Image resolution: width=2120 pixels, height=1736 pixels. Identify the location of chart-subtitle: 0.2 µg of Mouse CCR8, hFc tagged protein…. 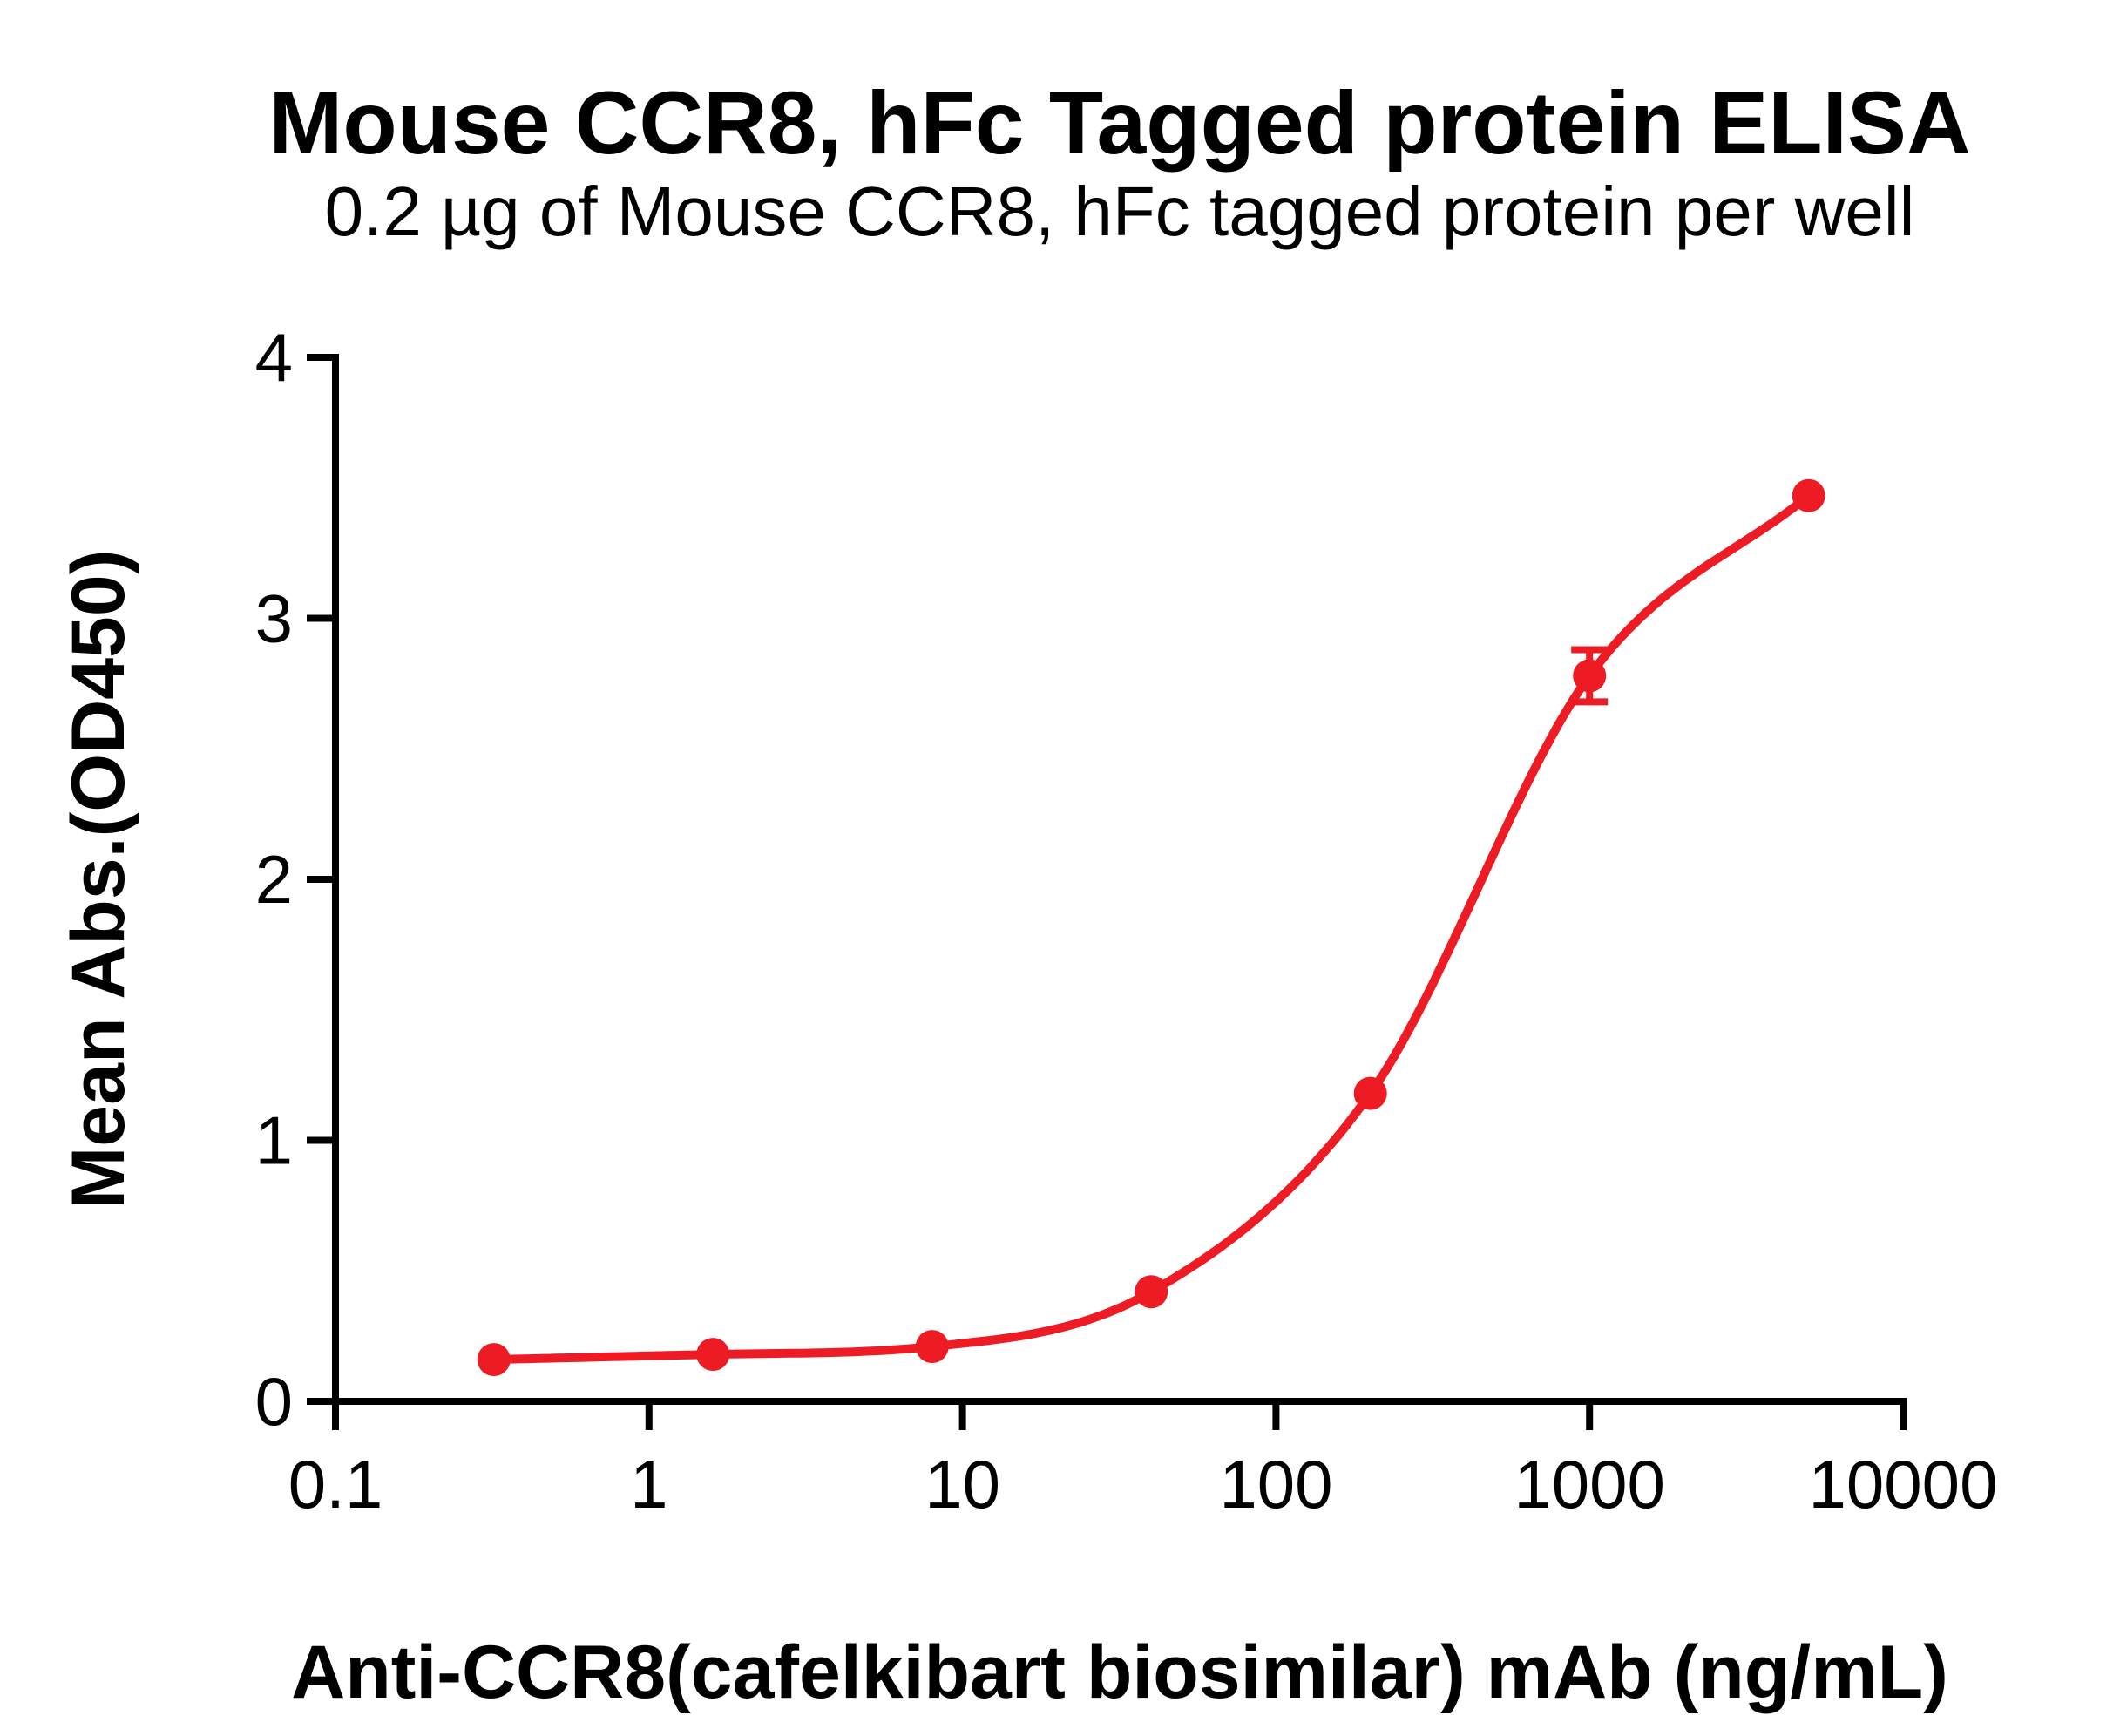
(1120, 211).